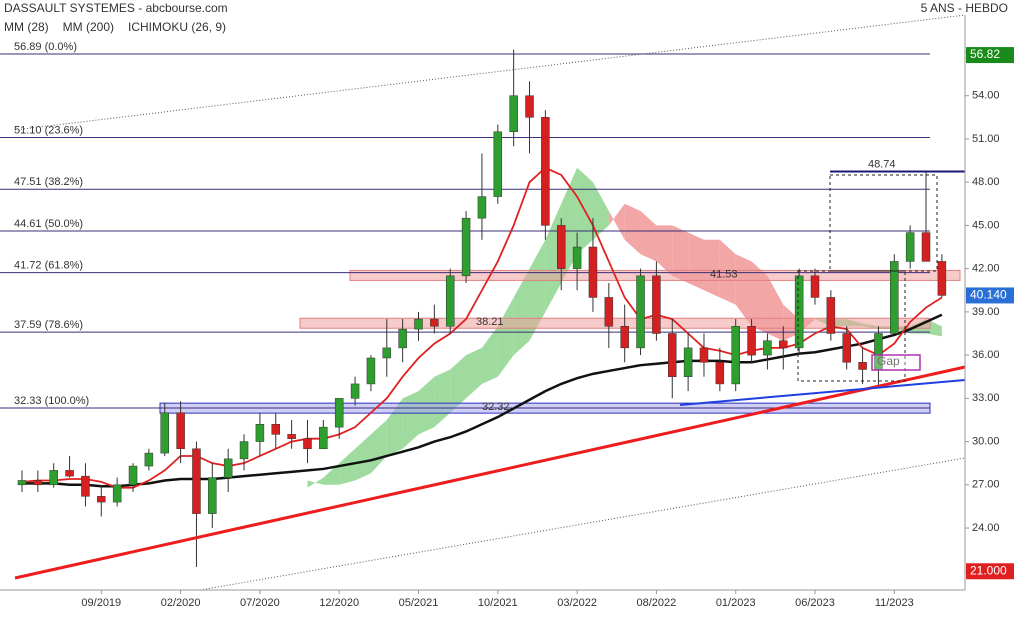 The image size is (1014, 618). Describe the element at coordinates (615, 323) in the screenshot. I see `zone` at that location.